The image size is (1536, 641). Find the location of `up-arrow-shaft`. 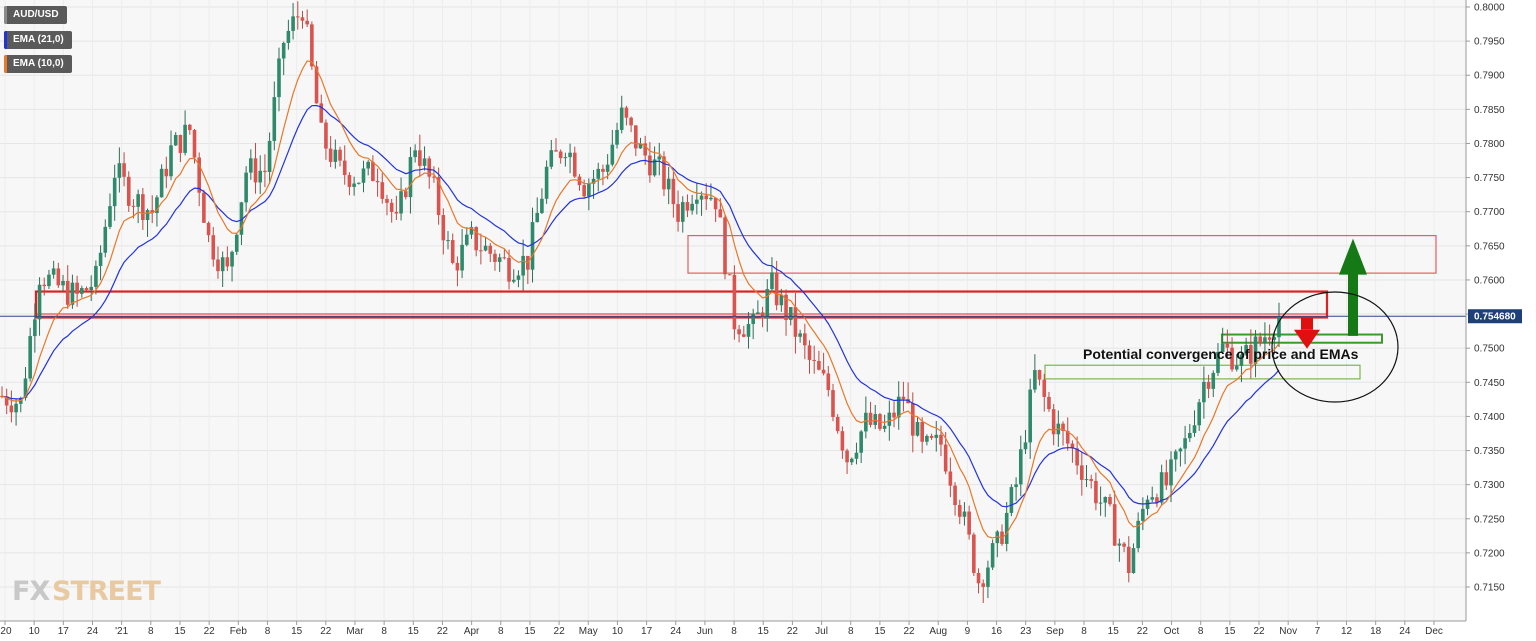

up-arrow-shaft is located at coordinates (1353, 304).